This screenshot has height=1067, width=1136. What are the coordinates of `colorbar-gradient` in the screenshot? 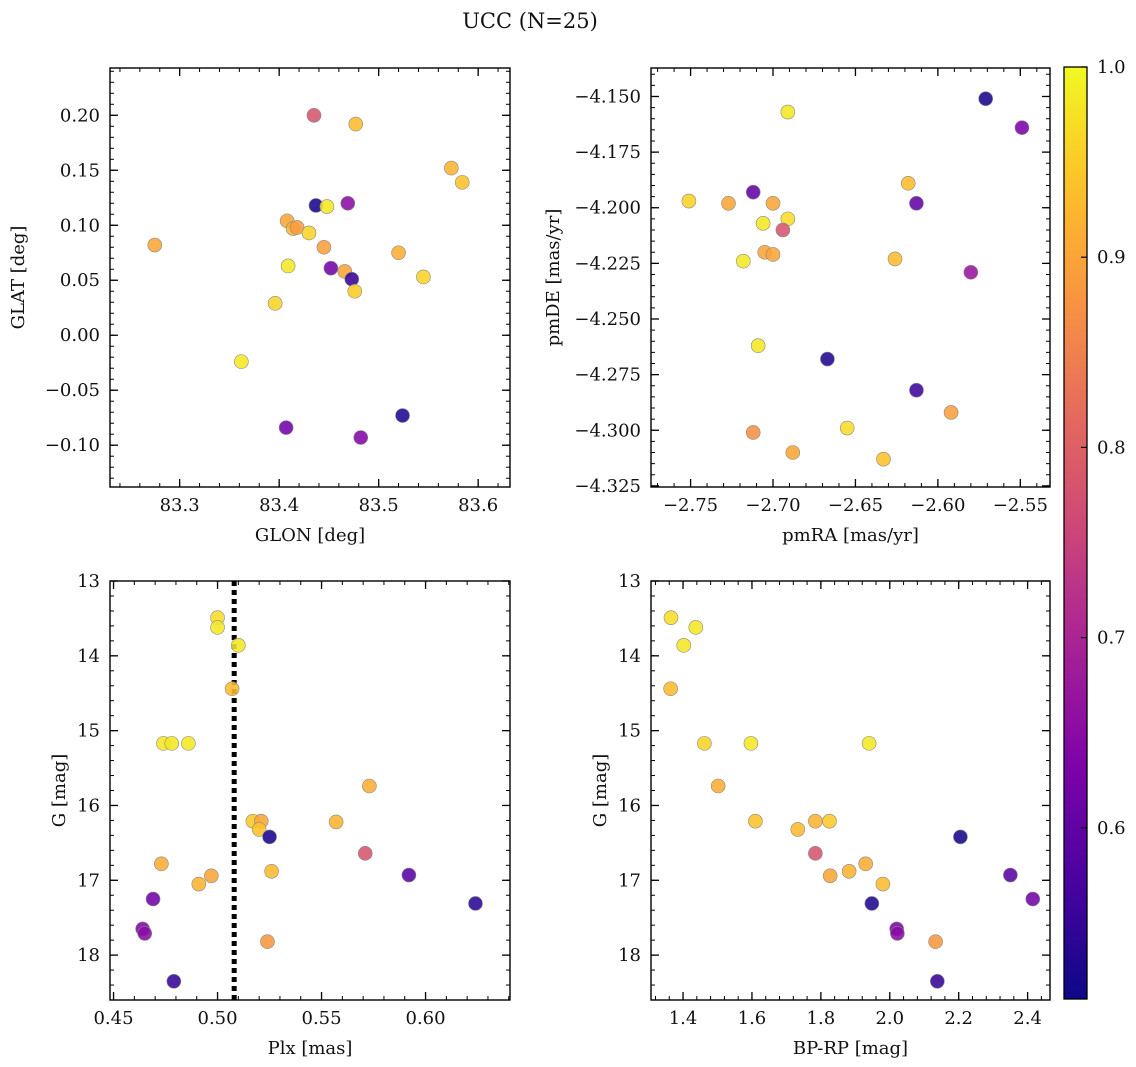 It's located at (1075, 533).